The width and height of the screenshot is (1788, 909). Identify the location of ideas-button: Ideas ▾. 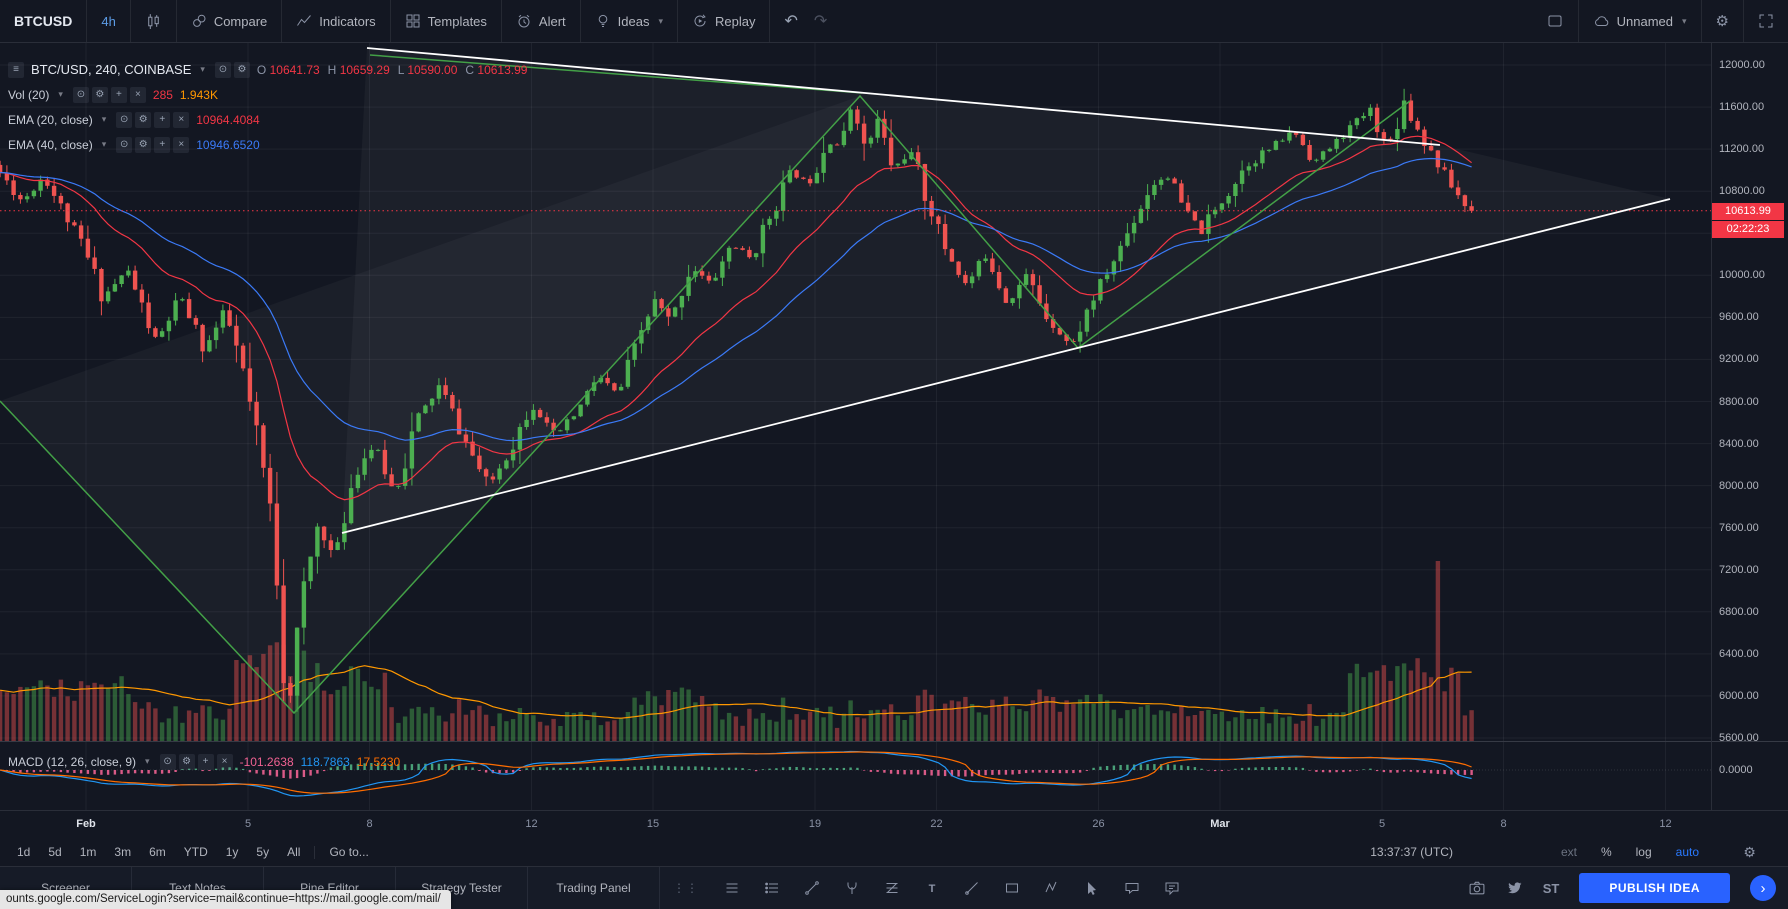
(629, 21).